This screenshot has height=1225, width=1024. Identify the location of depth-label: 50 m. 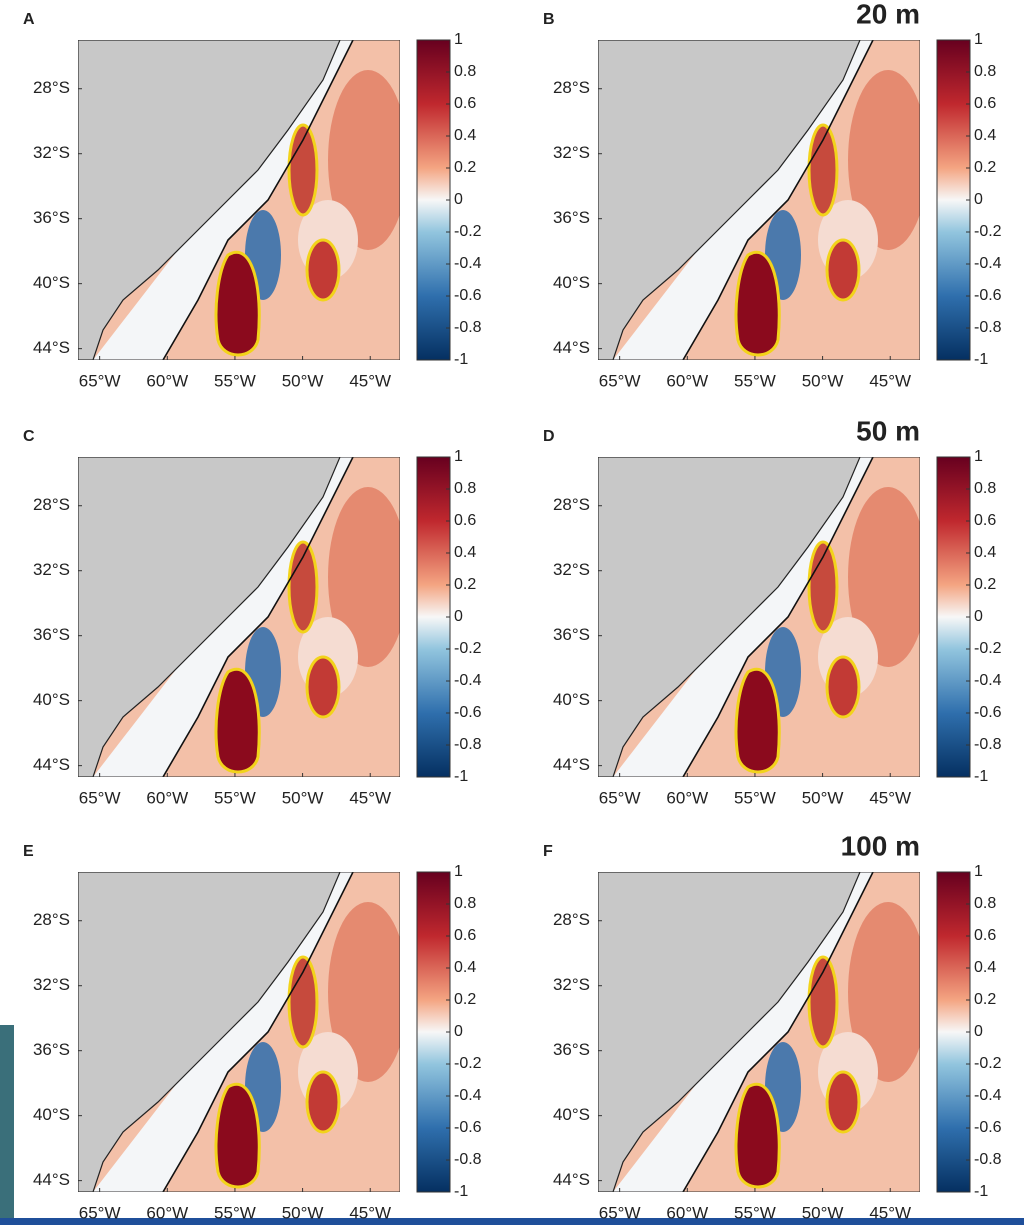
(888, 430).